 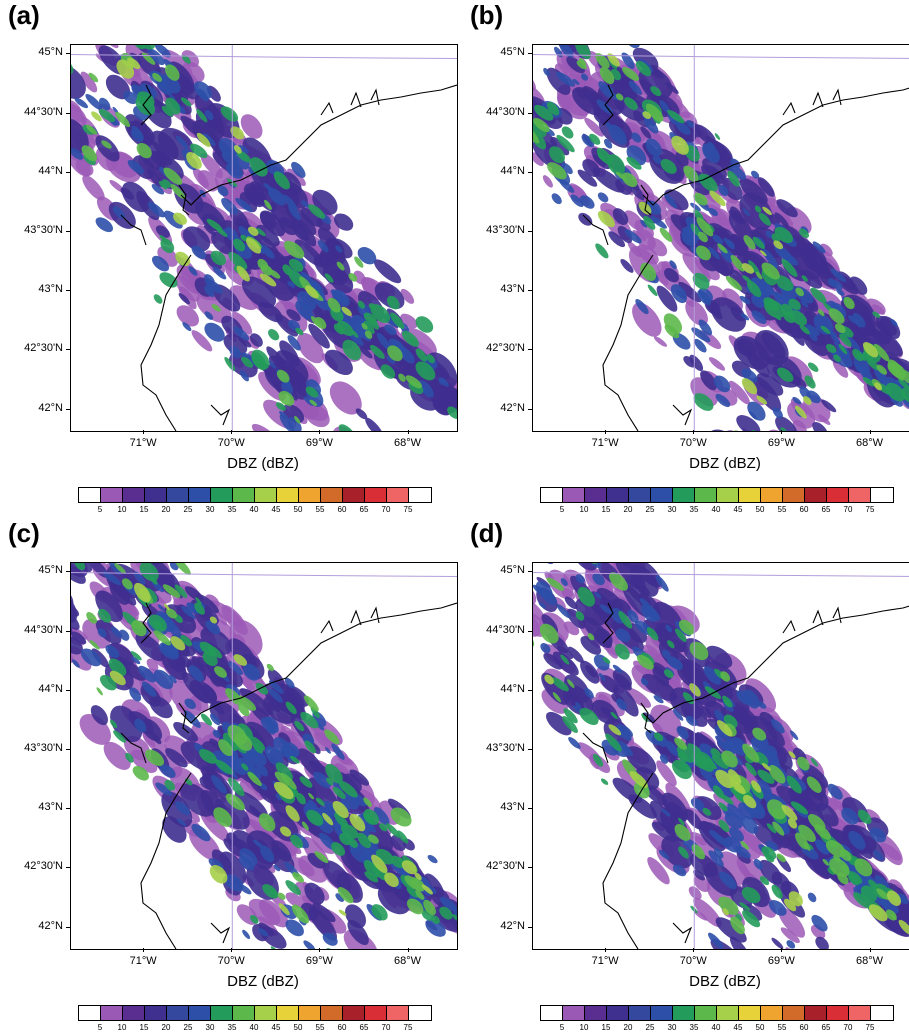 What do you see at coordinates (605, 443) in the screenshot?
I see `lon-label: 71°W` at bounding box center [605, 443].